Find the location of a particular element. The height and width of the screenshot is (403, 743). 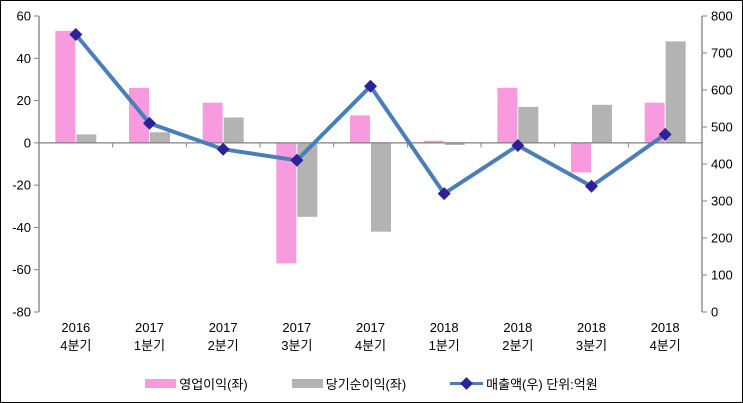

chart-legend: 영업이익(좌) 당기순이익(좌) 매출액(우) 단위:억원 is located at coordinates (371, 383).